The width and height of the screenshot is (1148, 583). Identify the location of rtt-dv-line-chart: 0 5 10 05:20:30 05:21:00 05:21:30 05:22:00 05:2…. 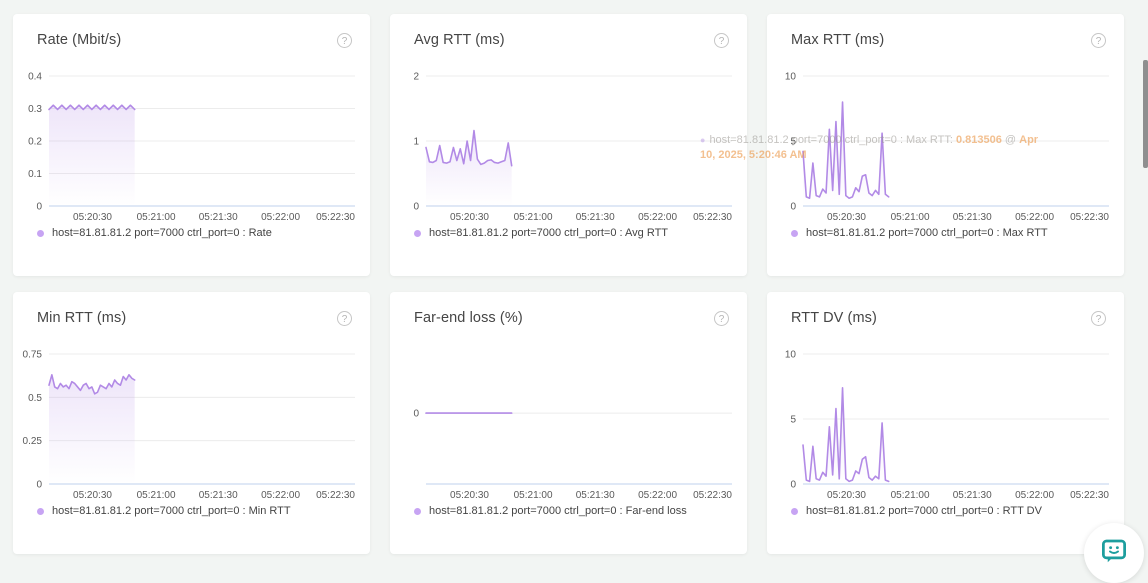
(945, 420).